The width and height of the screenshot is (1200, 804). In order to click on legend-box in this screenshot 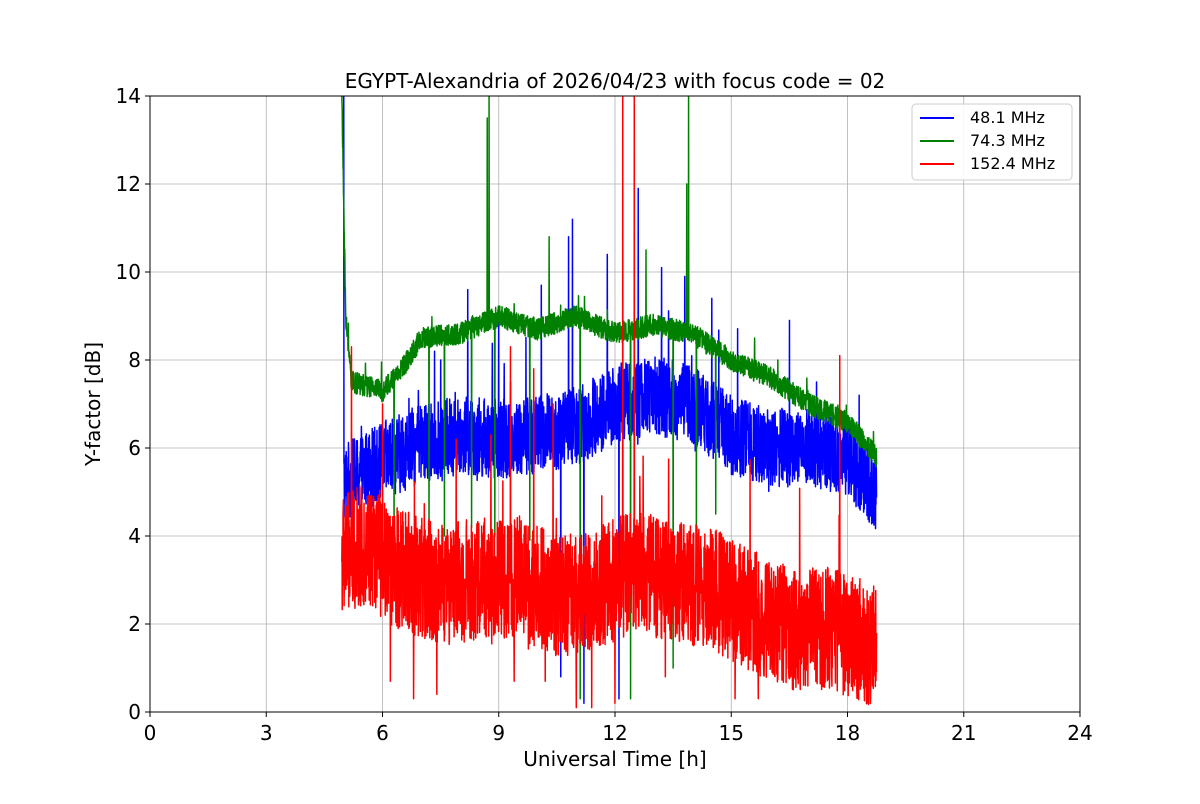, I will do `click(992, 142)`.